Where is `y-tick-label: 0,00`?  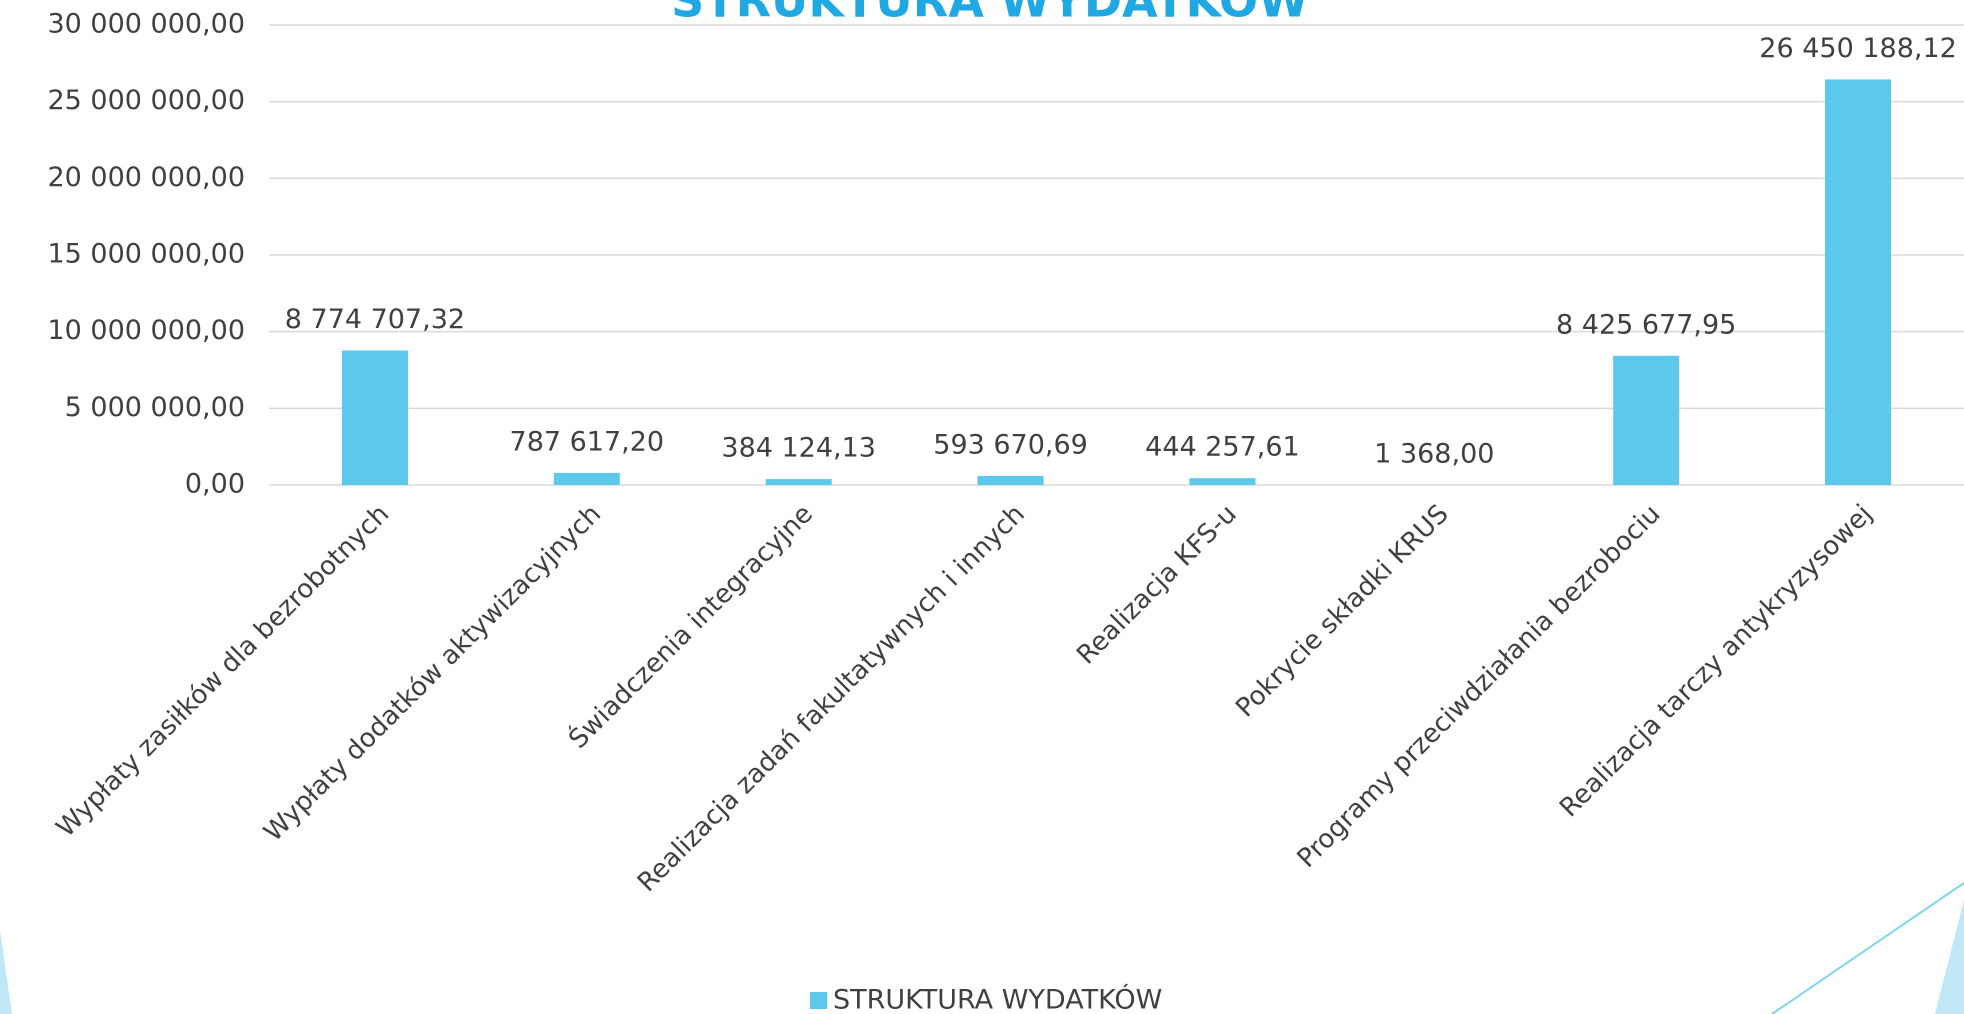
y-tick-label: 0,00 is located at coordinates (215, 484).